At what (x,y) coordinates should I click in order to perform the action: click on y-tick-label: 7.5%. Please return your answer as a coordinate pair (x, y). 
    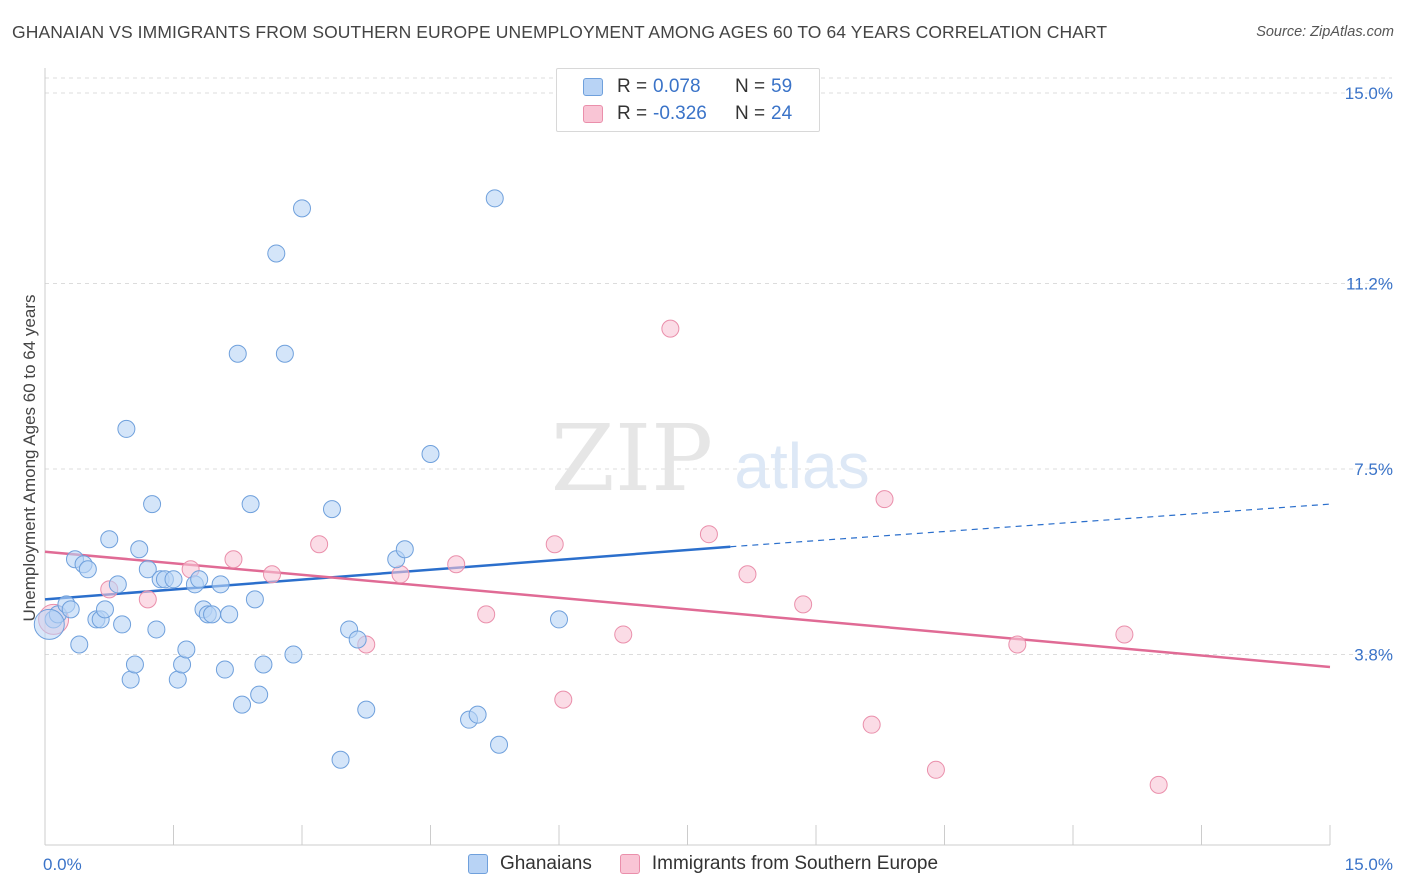
    Looking at the image, I should click on (1373, 469).